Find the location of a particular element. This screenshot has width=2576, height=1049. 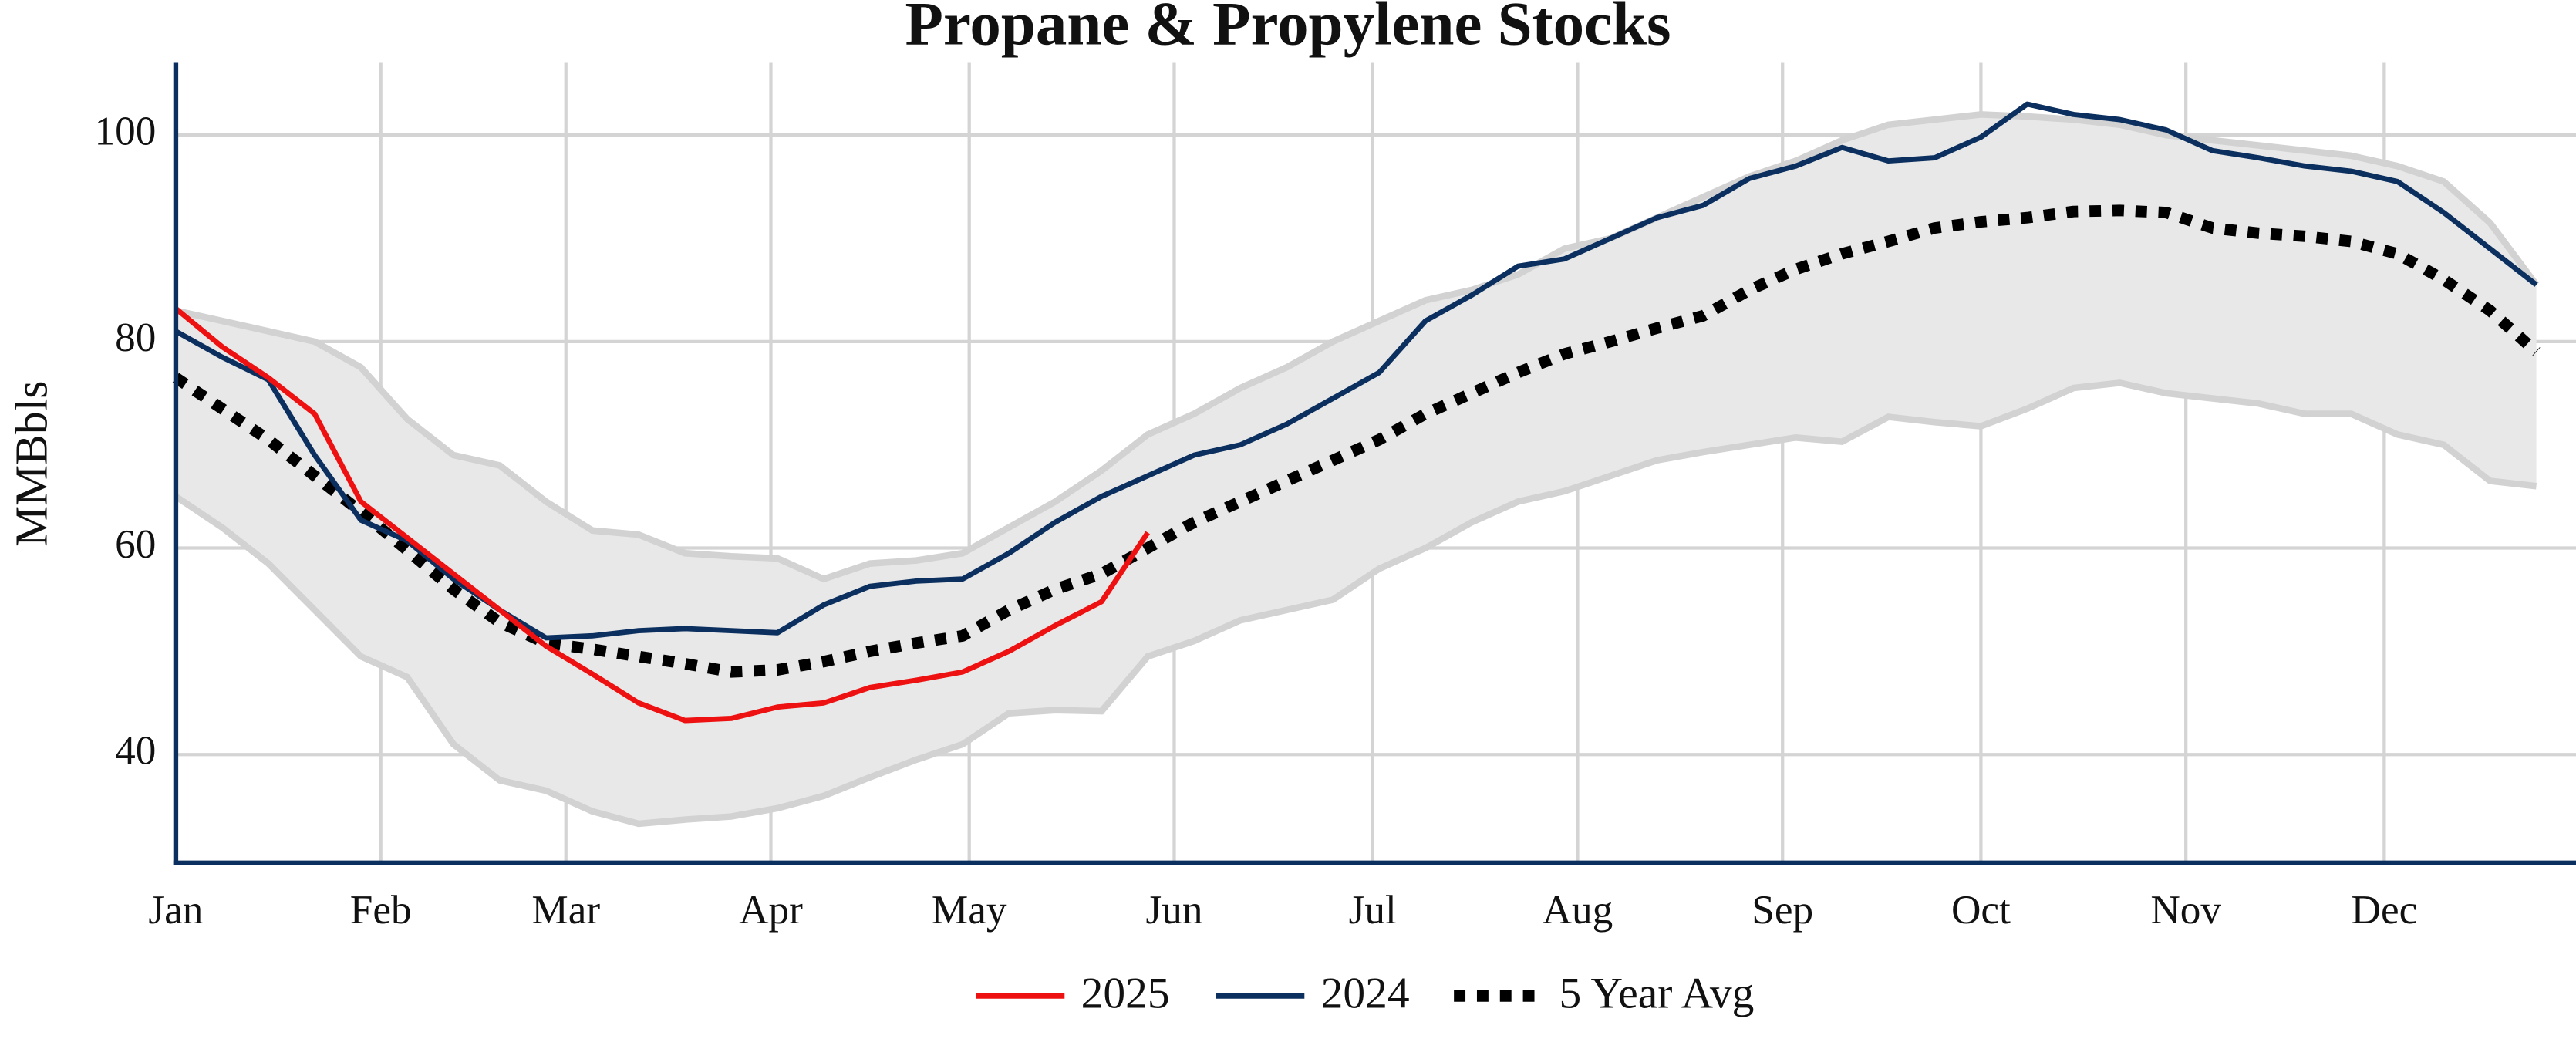

x-tick-label: Jan is located at coordinates (175, 910).